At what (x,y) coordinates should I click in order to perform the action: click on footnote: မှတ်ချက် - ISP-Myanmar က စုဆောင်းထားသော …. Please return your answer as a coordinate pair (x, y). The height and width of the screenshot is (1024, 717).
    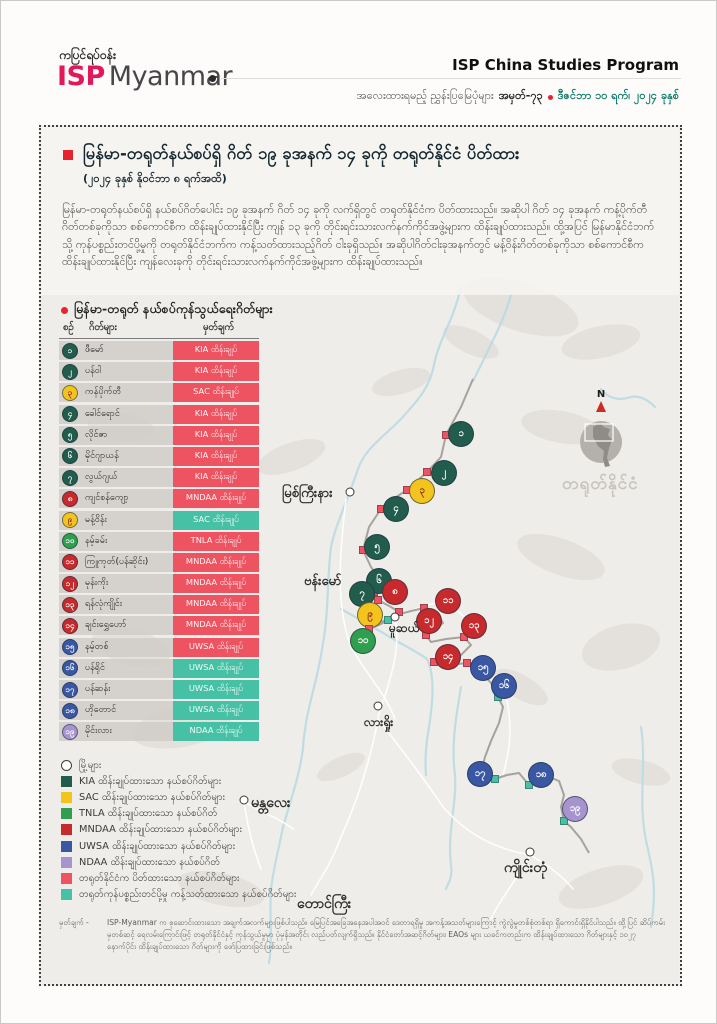
    Looking at the image, I should click on (363, 934).